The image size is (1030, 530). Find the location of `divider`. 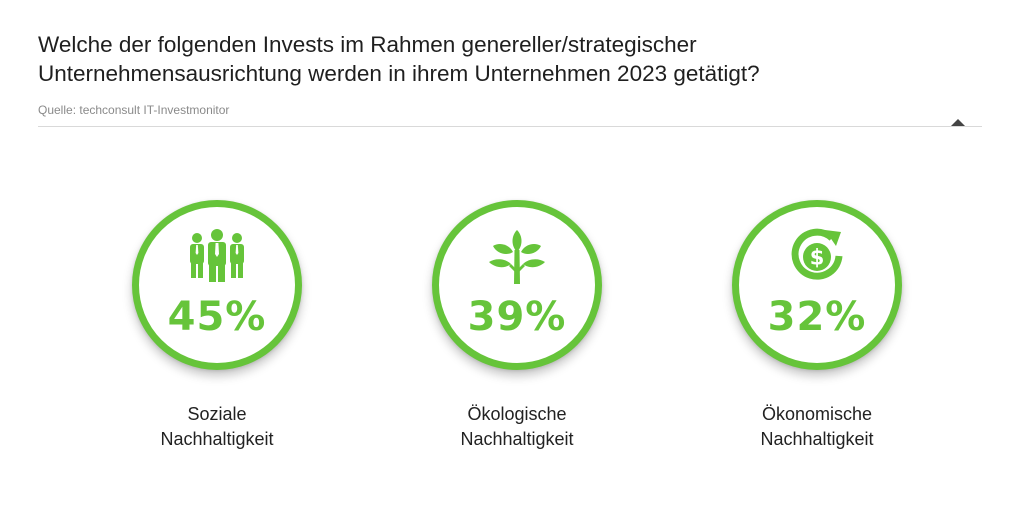

divider is located at coordinates (510, 126).